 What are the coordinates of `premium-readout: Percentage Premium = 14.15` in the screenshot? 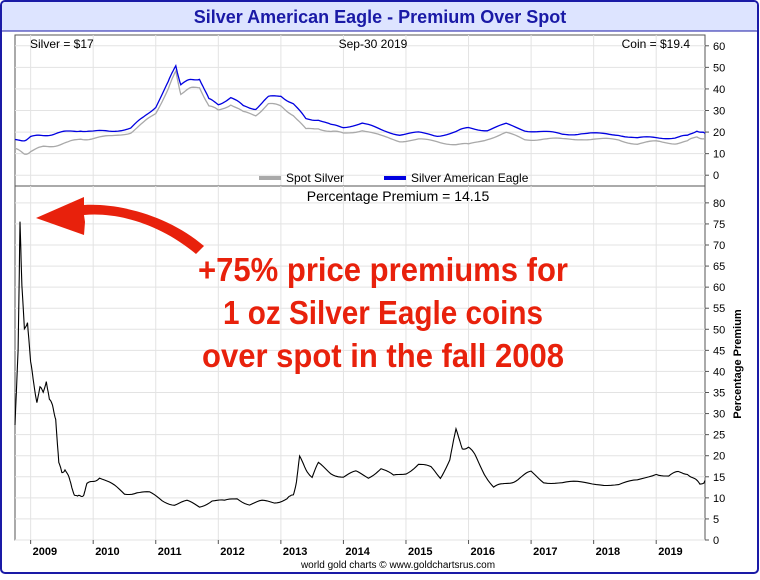 It's located at (398, 196).